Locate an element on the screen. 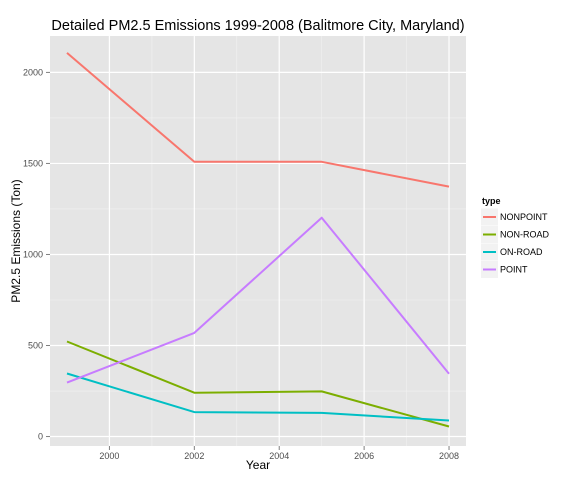  legend-label: ON-ROAD is located at coordinates (521, 252).